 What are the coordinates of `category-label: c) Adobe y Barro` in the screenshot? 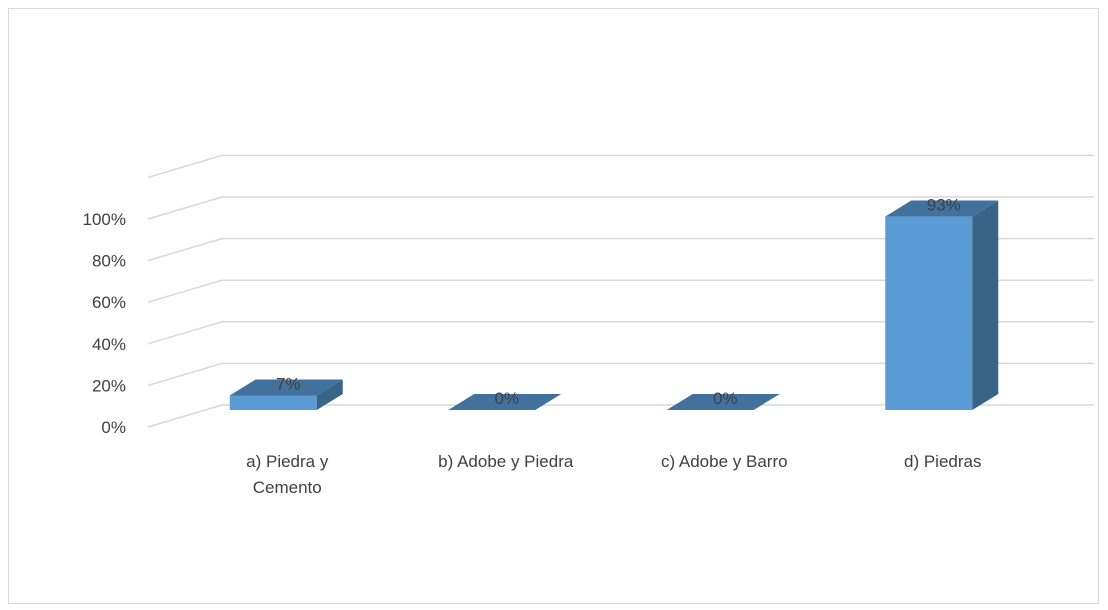 It's located at (724, 461).